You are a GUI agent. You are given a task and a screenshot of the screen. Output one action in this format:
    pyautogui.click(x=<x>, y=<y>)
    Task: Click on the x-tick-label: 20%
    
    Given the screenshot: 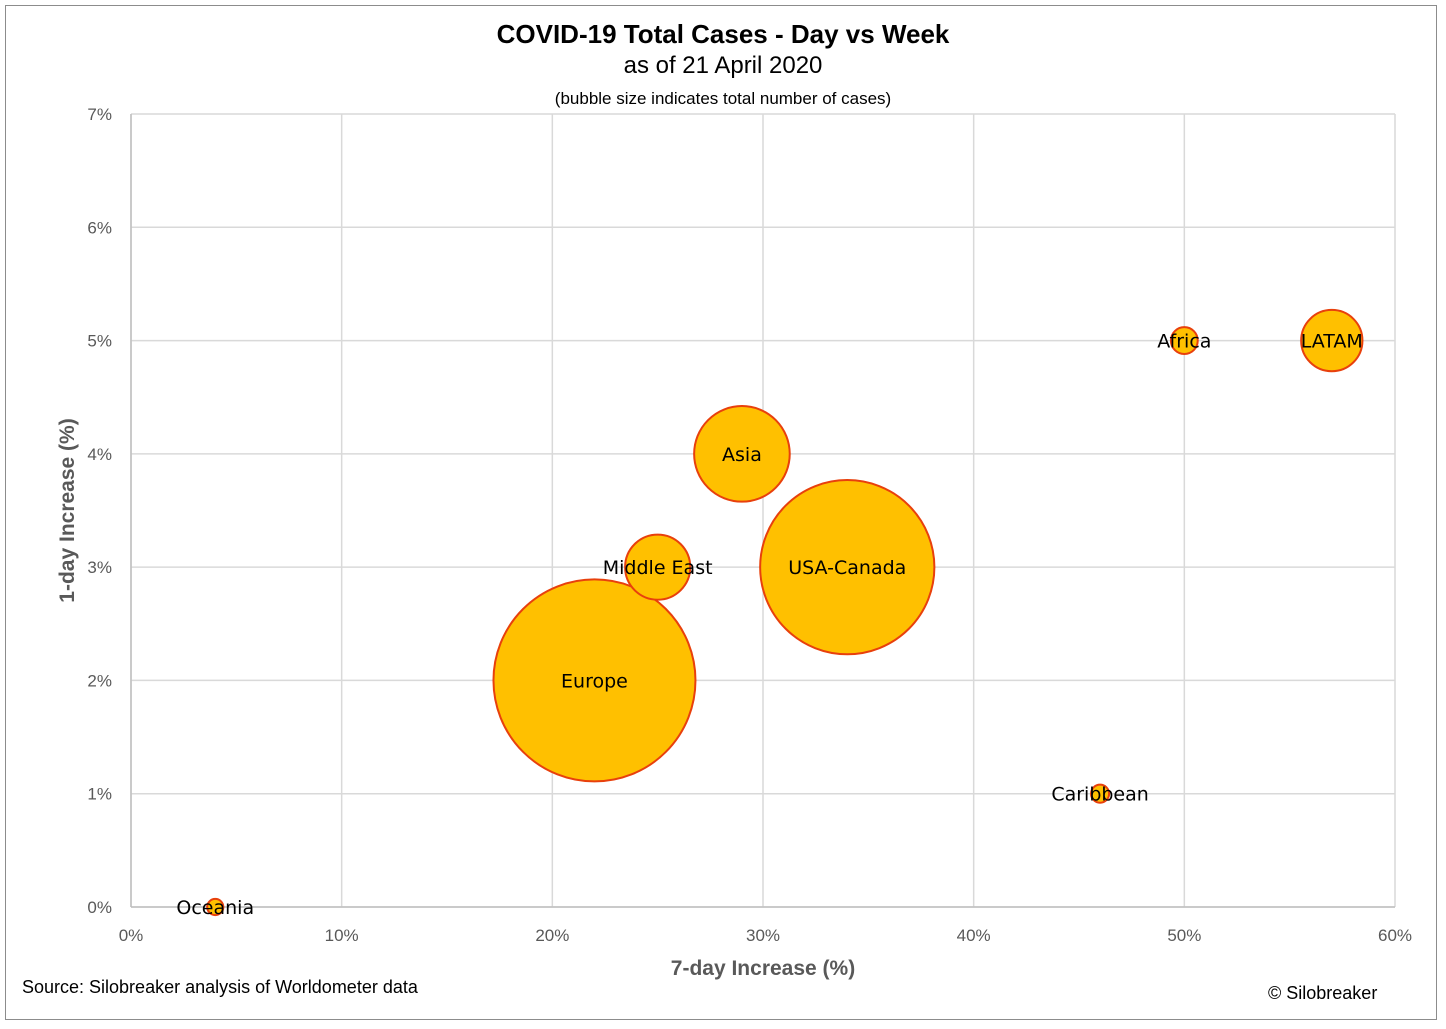 What is the action you would take?
    pyautogui.click(x=552, y=935)
    